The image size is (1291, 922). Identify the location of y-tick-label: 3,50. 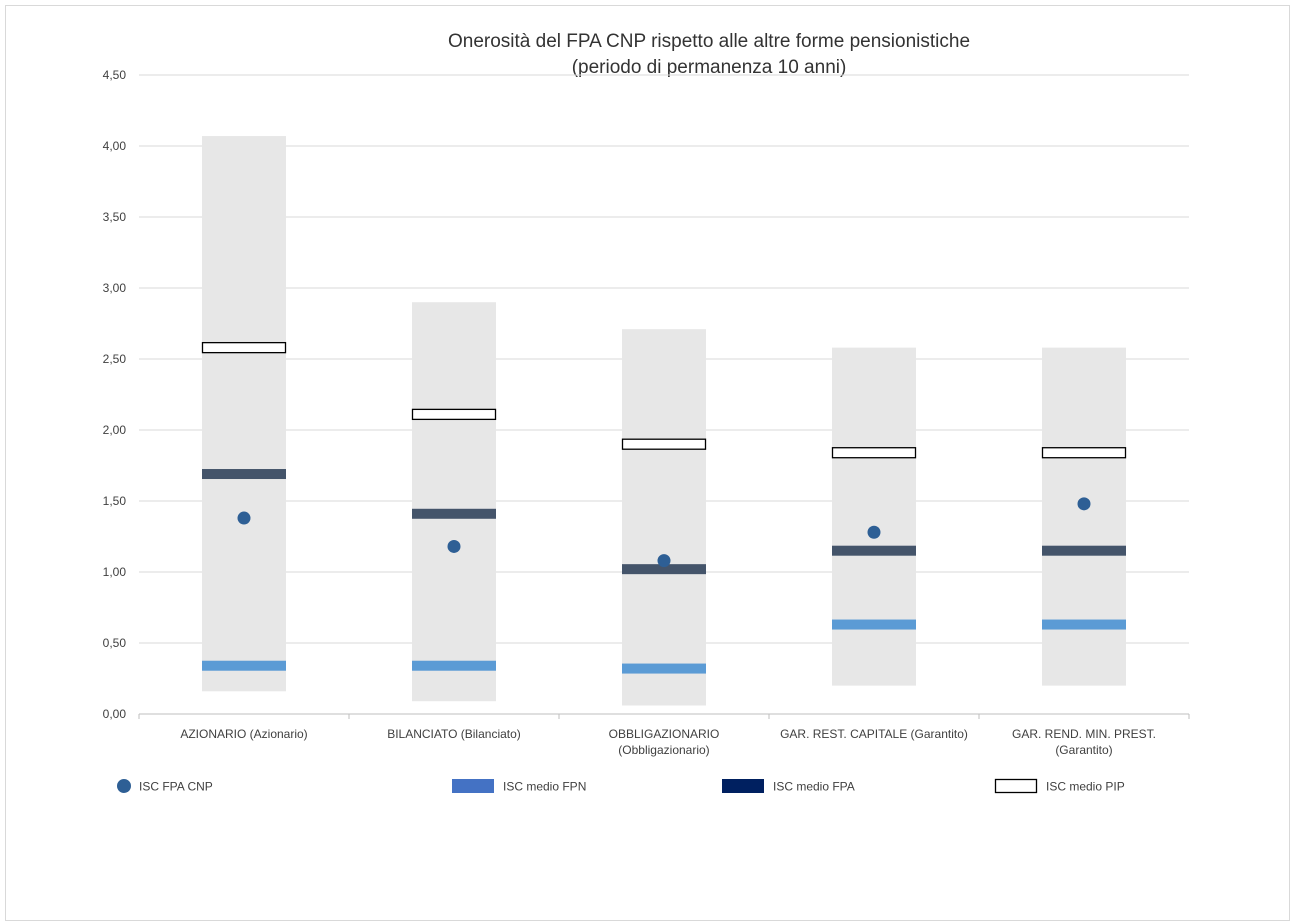
(115, 217).